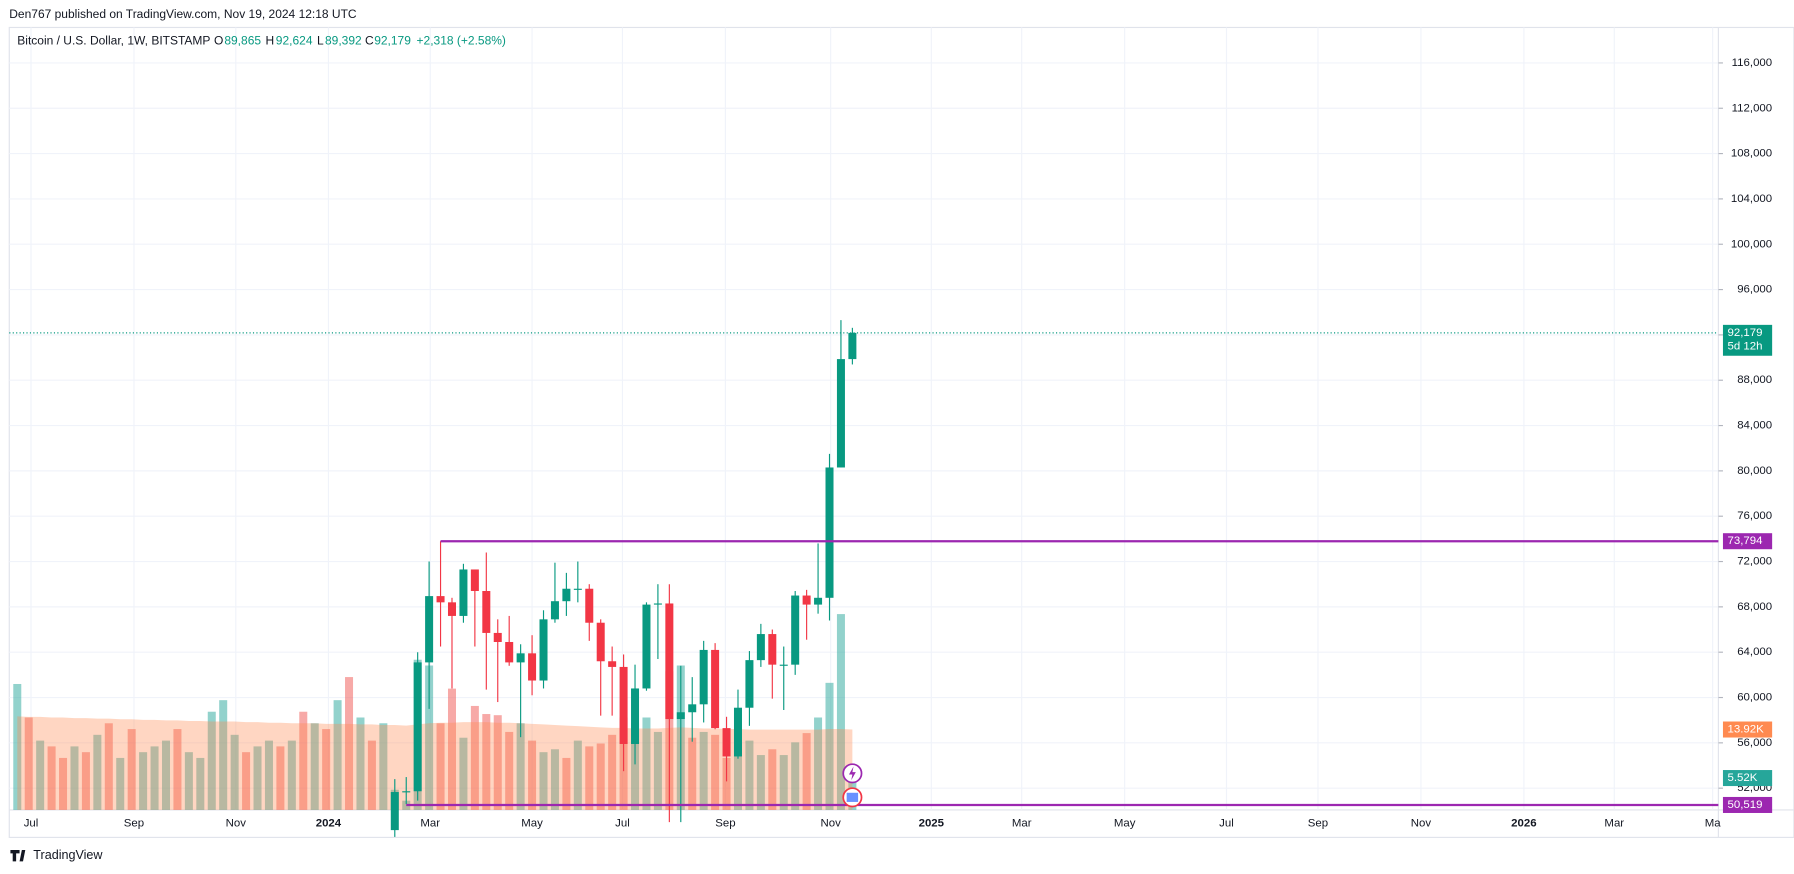 This screenshot has width=1794, height=874. Describe the element at coordinates (392, 40) in the screenshot. I see `close-value: 92,179` at that location.